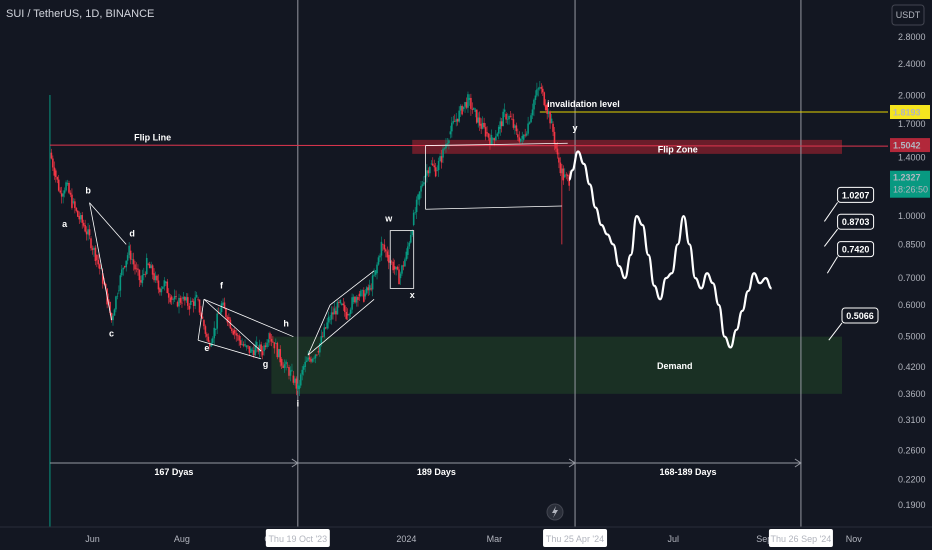  Describe the element at coordinates (406, 539) in the screenshot. I see `x-tick-label: 2024` at that location.